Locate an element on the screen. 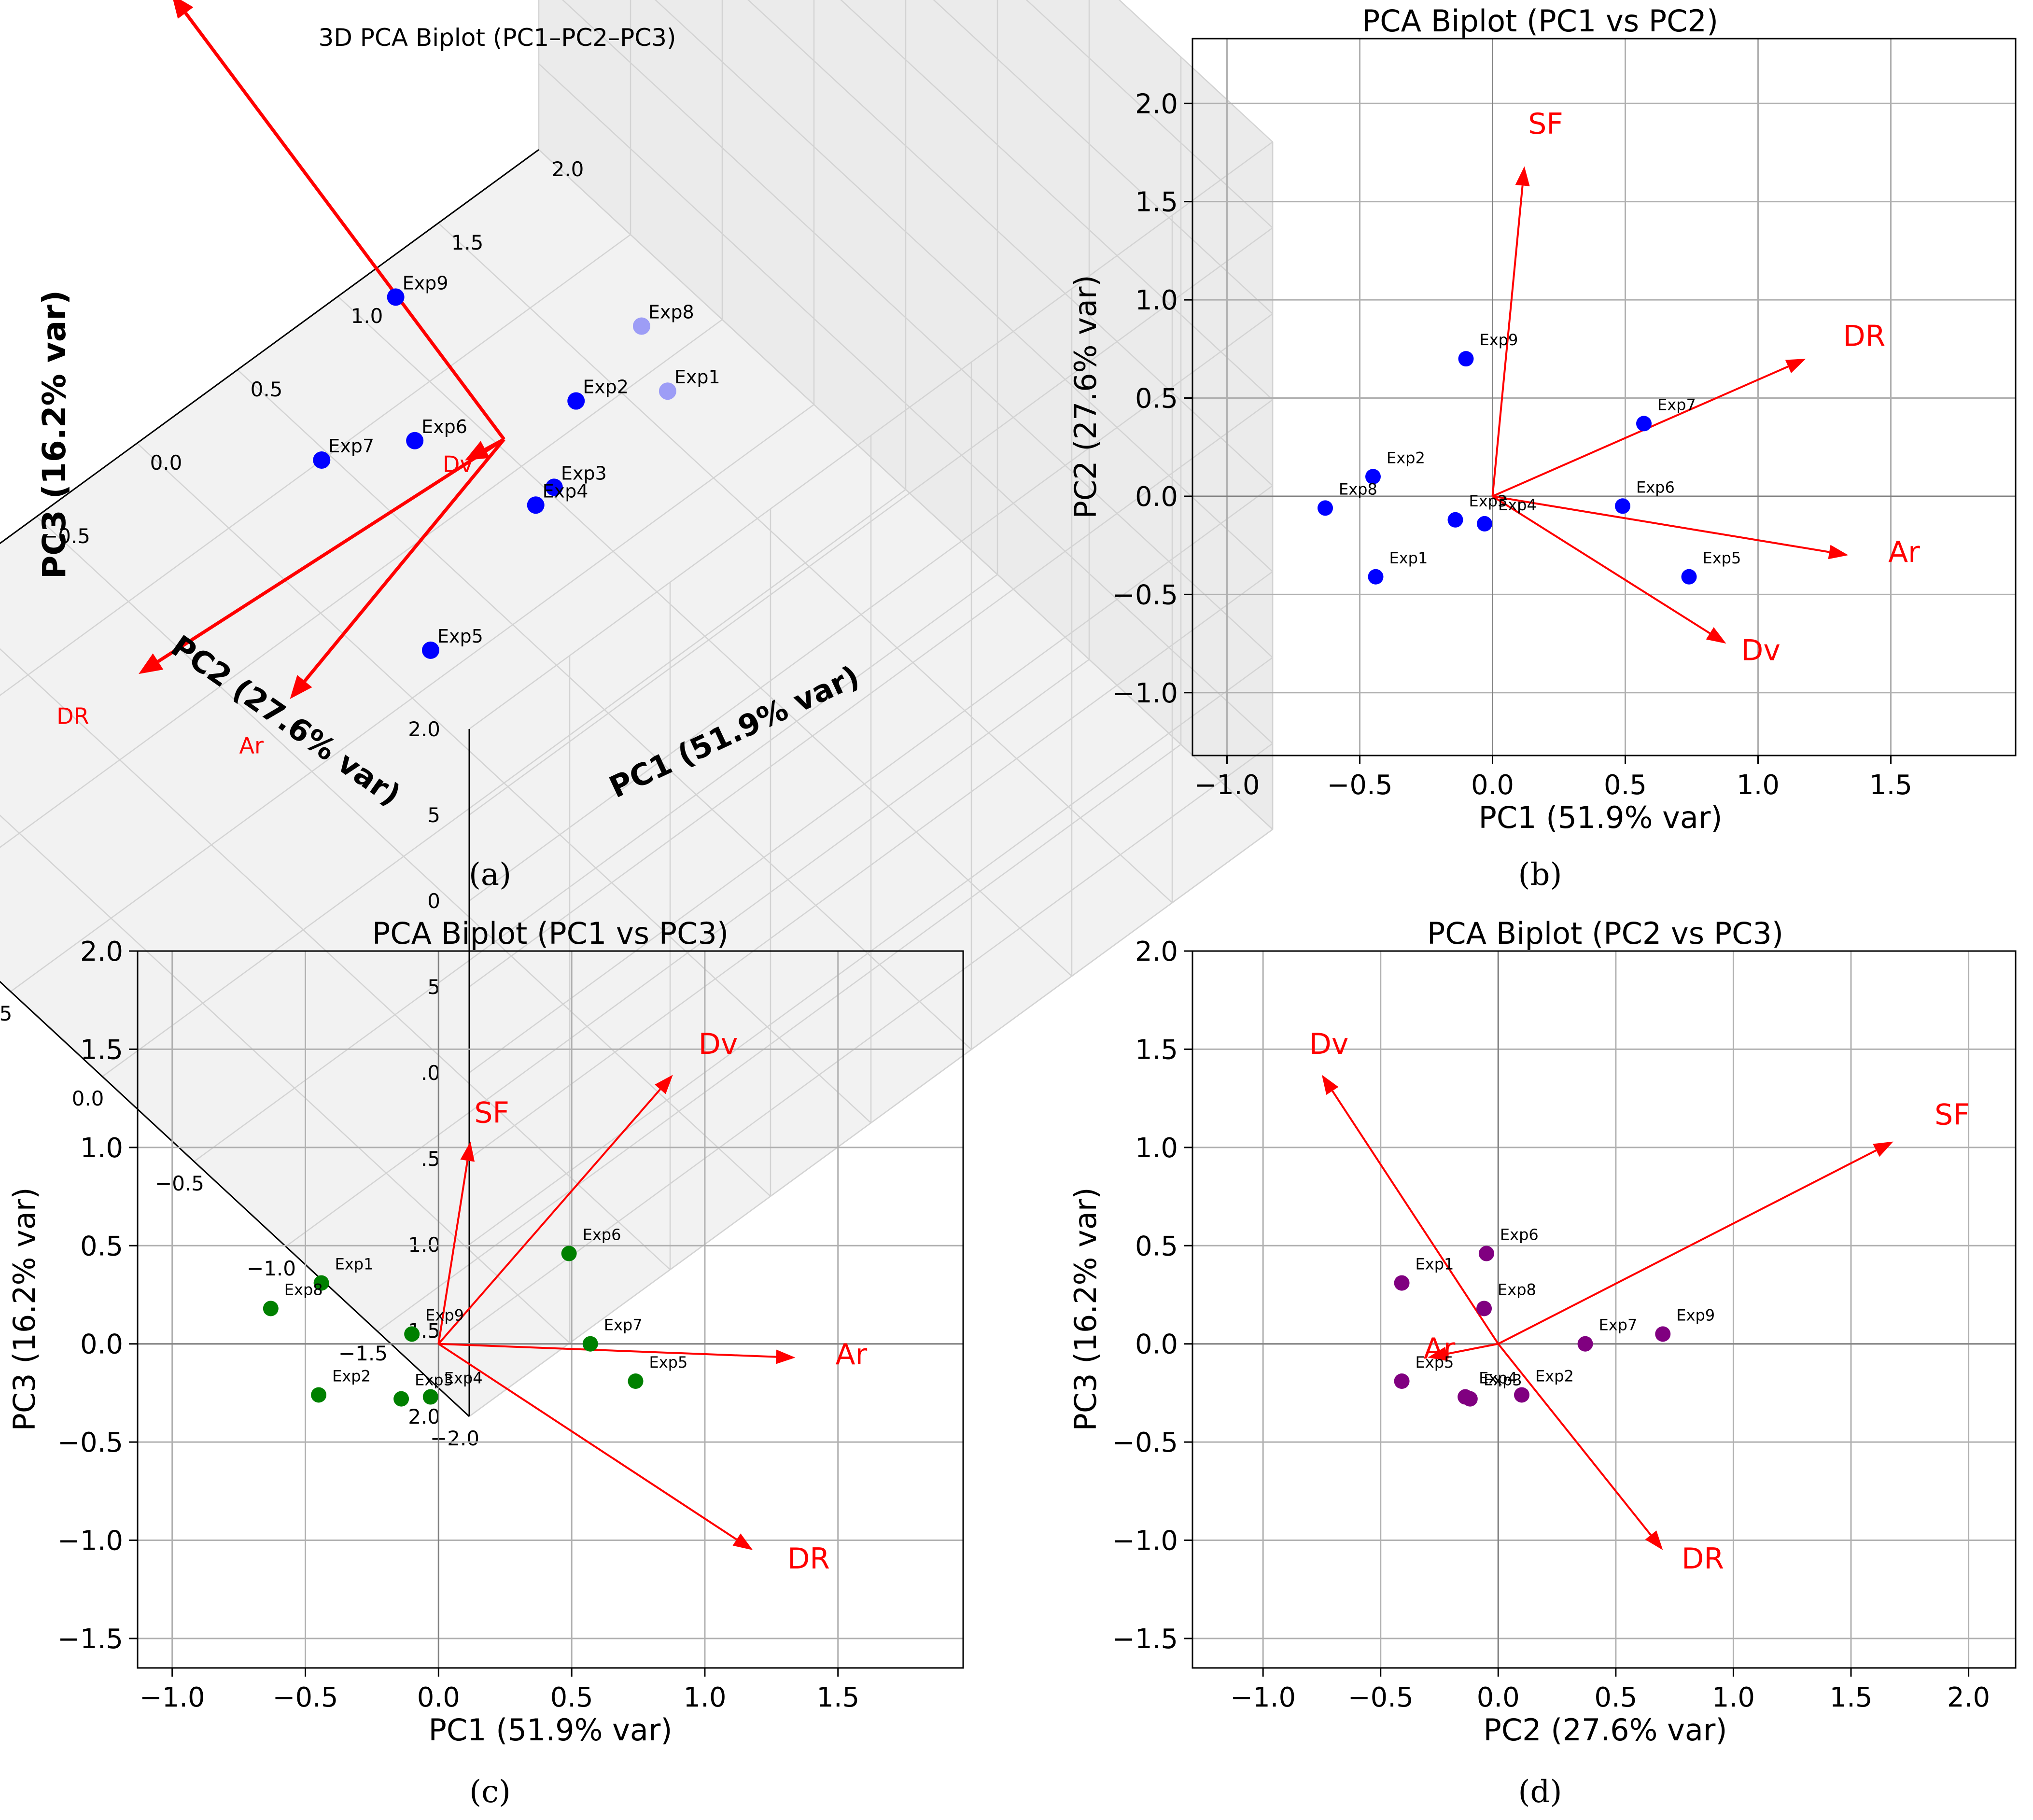 This screenshot has height=1820, width=2033. loading-label-dr: DR is located at coordinates (1864, 336).